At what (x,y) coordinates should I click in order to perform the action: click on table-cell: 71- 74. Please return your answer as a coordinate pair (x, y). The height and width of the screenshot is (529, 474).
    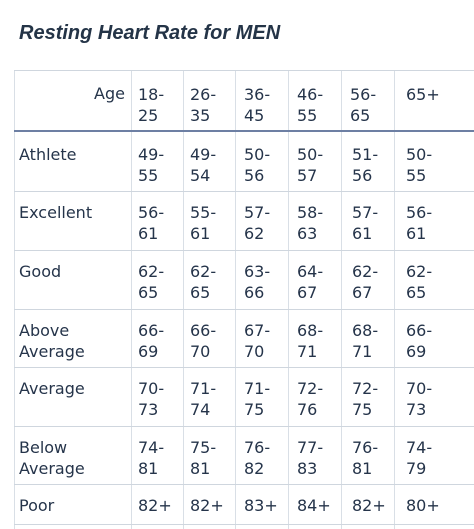
    Looking at the image, I should click on (203, 399).